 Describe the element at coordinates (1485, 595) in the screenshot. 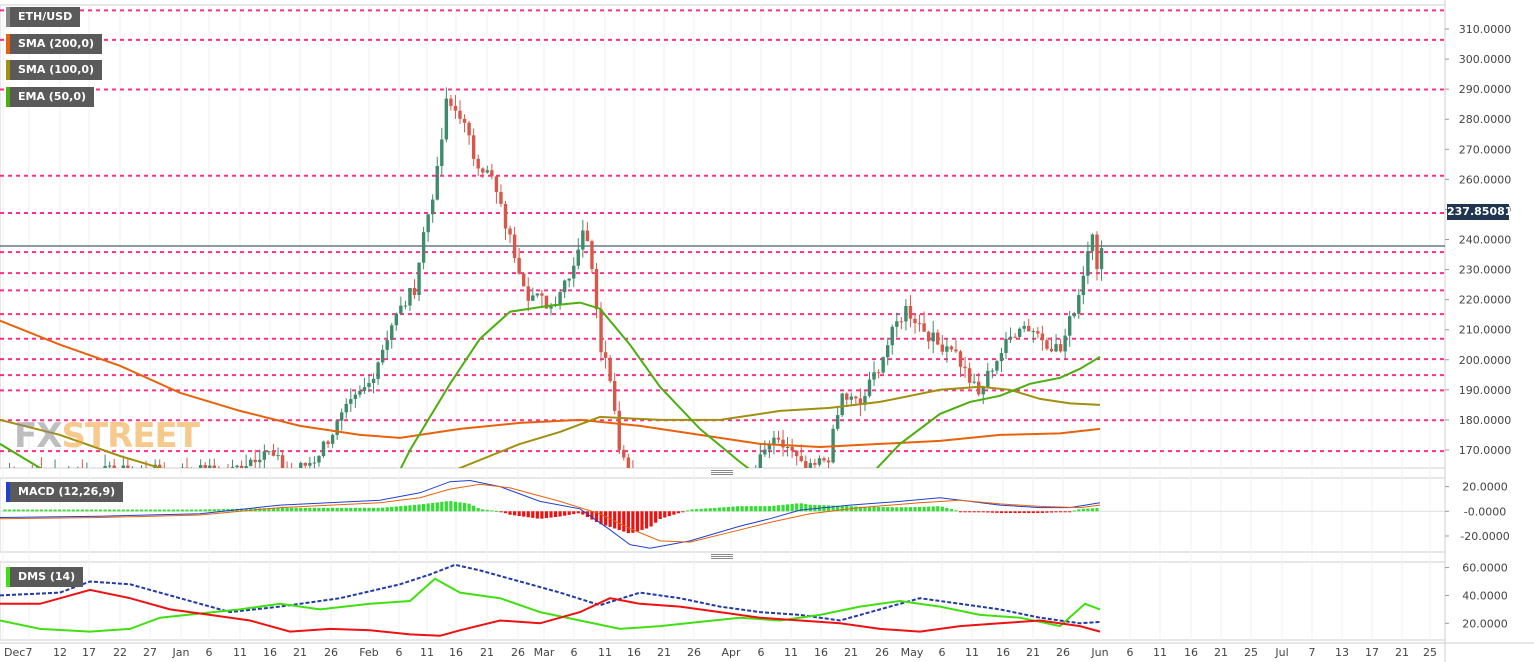

I see `dms-axis-tick-label: 40.0000` at that location.